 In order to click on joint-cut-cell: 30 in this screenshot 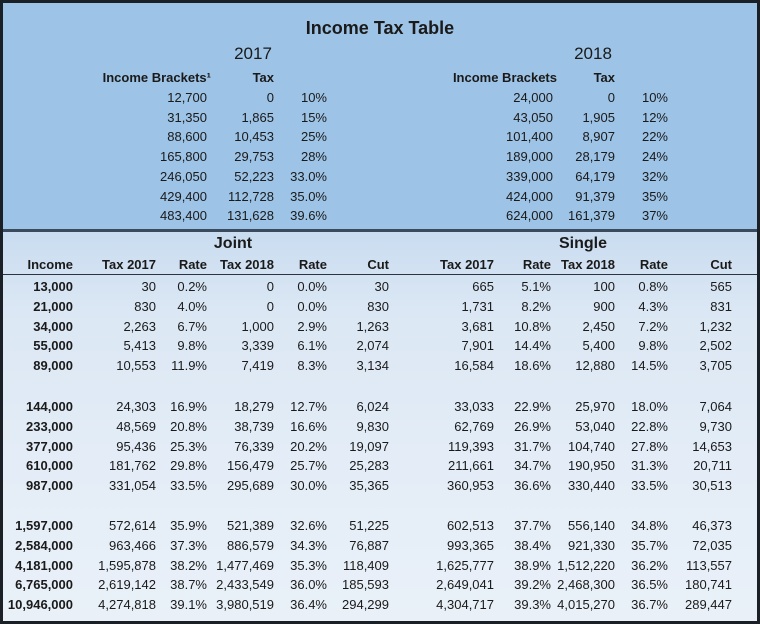, I will do `click(381, 286)`.